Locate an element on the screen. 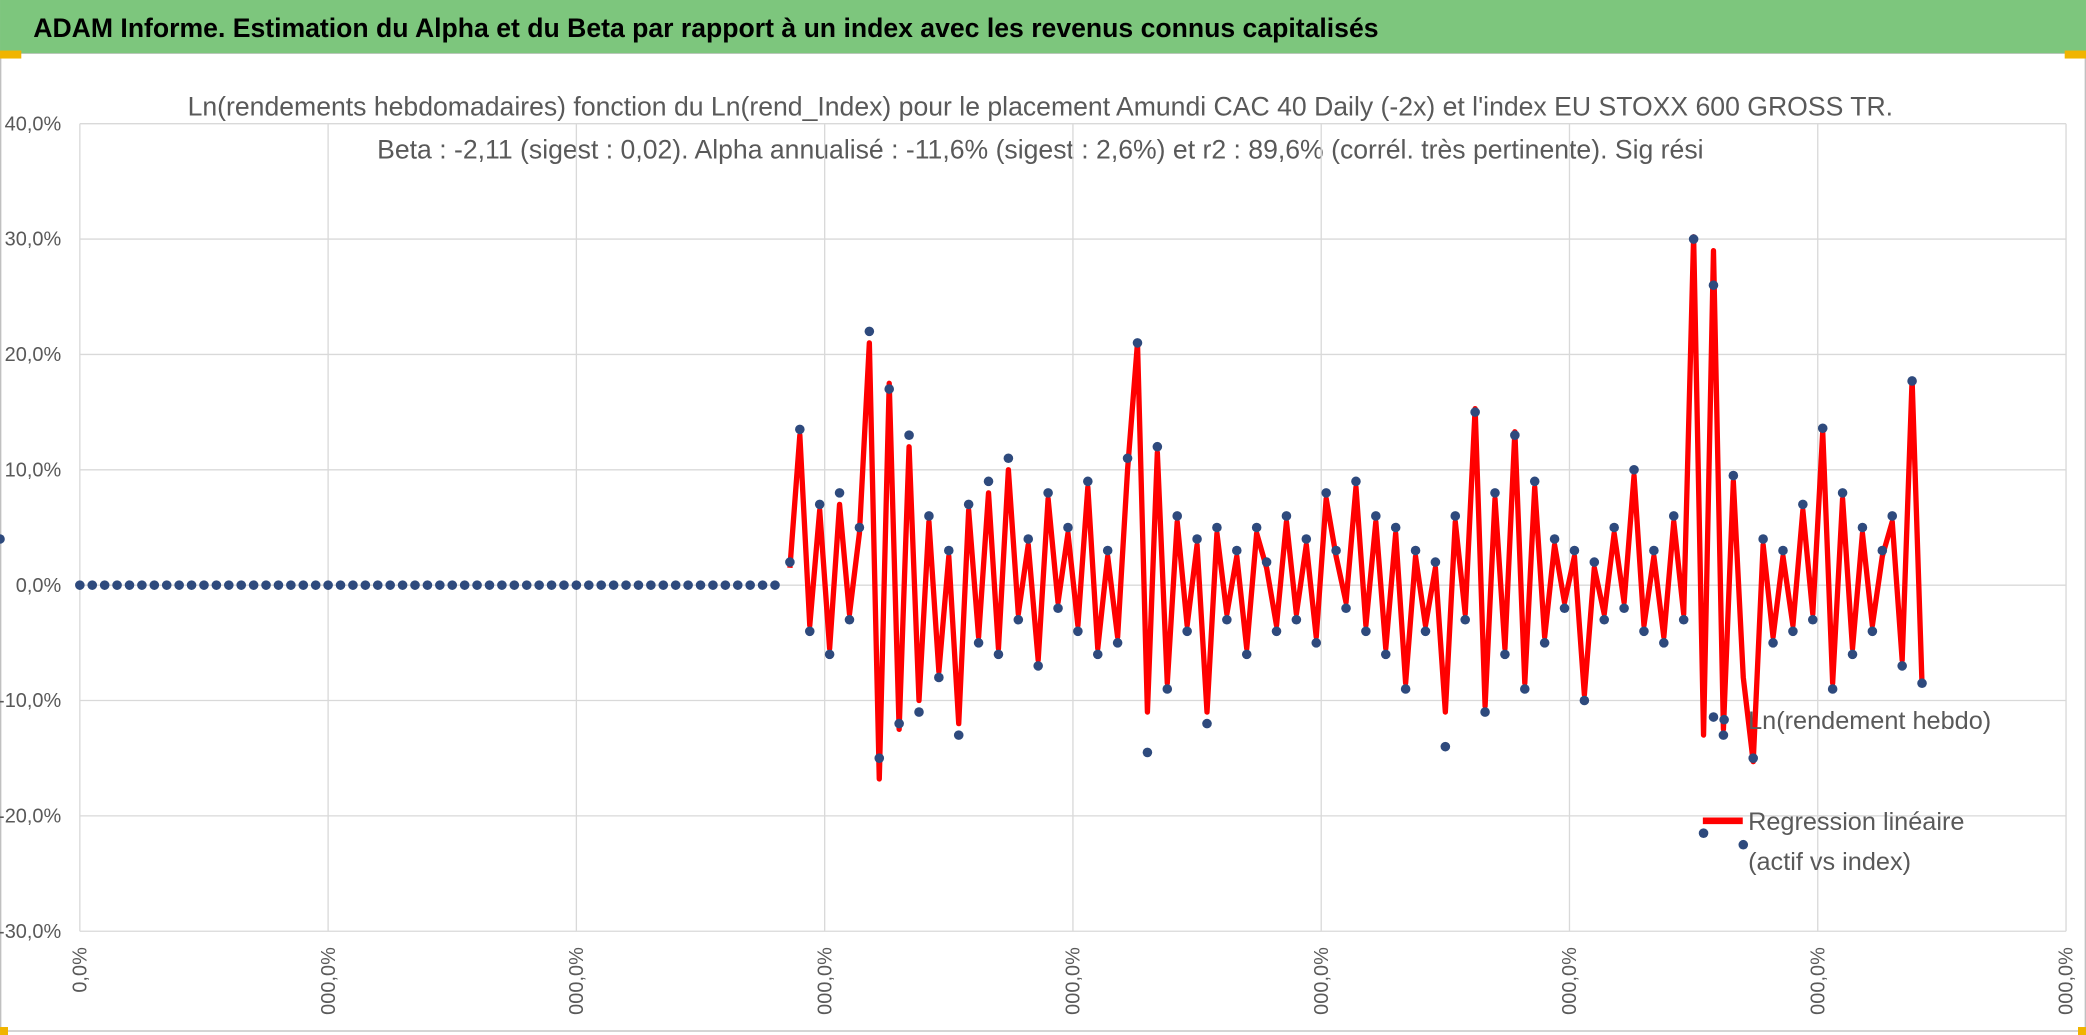  y-tick-label: 20,0% is located at coordinates (33, 355).